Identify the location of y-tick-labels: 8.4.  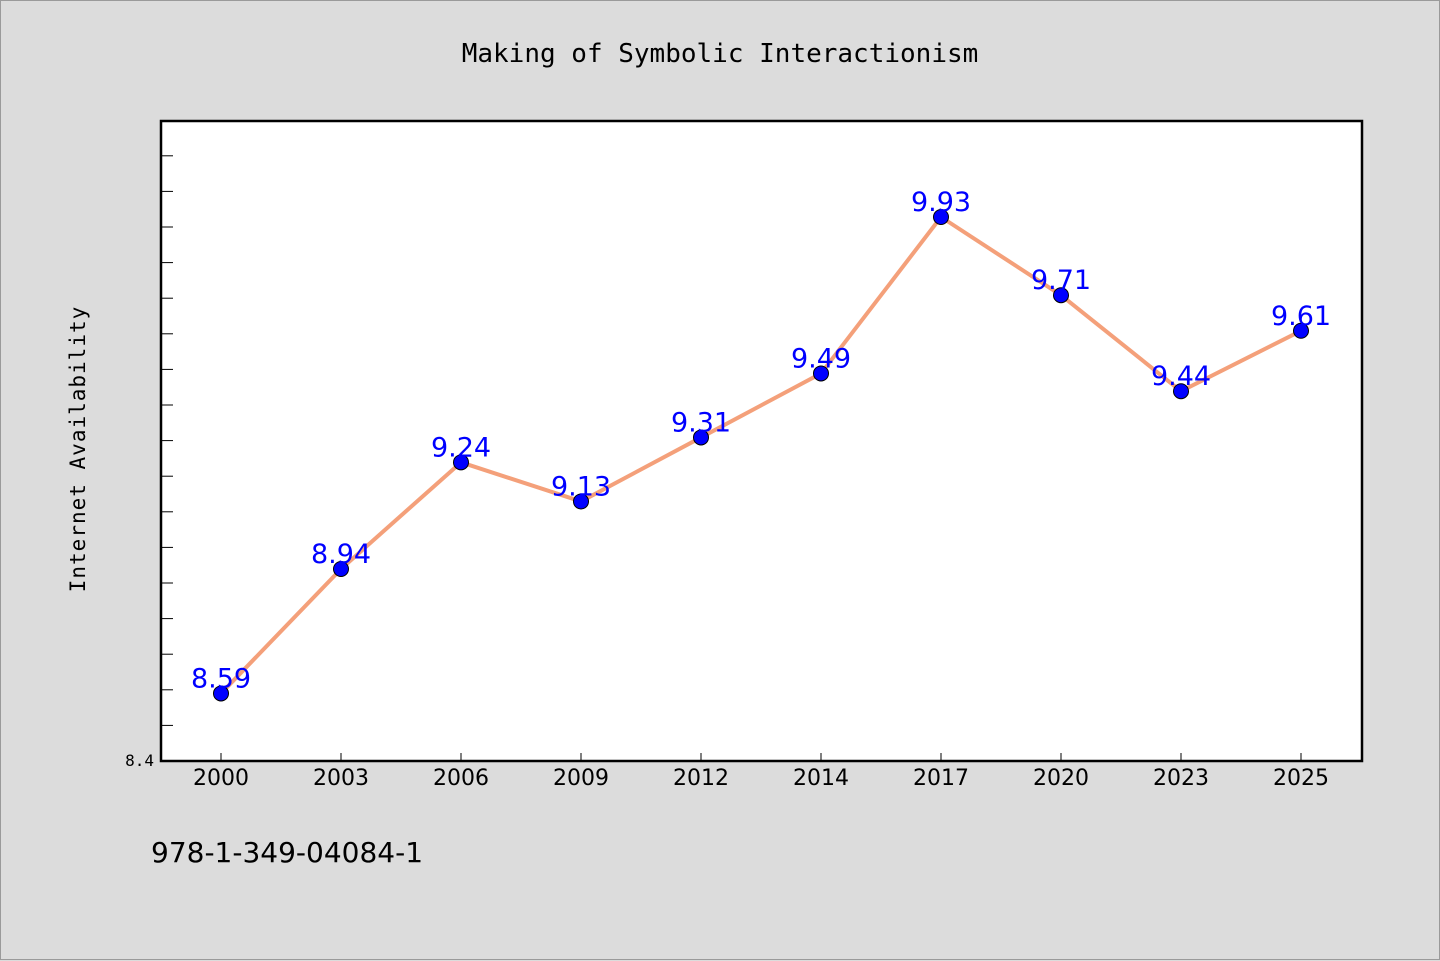
(139, 760).